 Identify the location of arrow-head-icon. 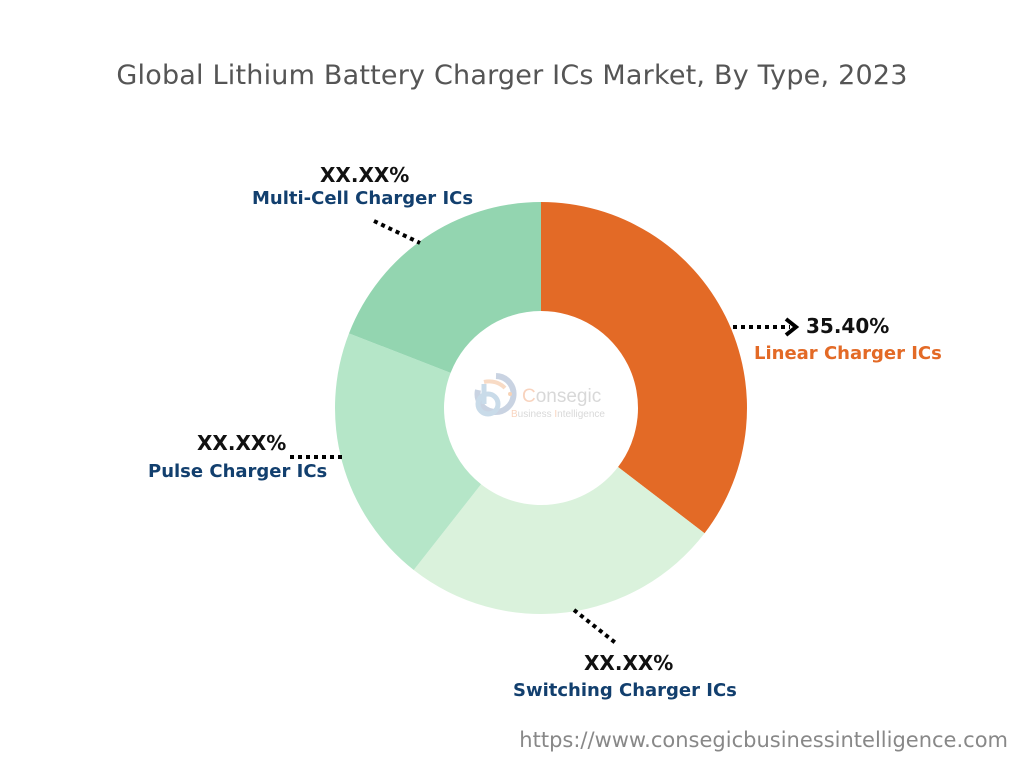
(792, 327).